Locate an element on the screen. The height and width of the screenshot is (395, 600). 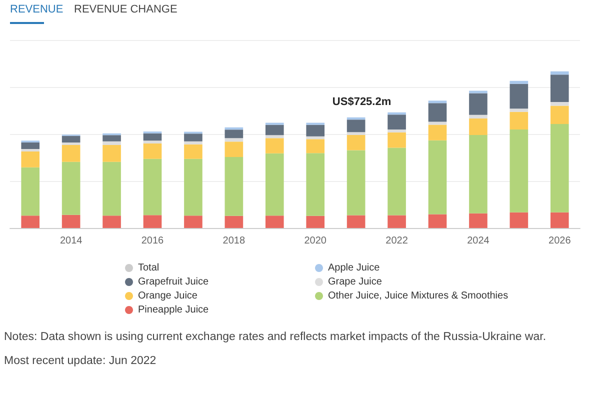
legend-label: Grapefruit Juice is located at coordinates (174, 282).